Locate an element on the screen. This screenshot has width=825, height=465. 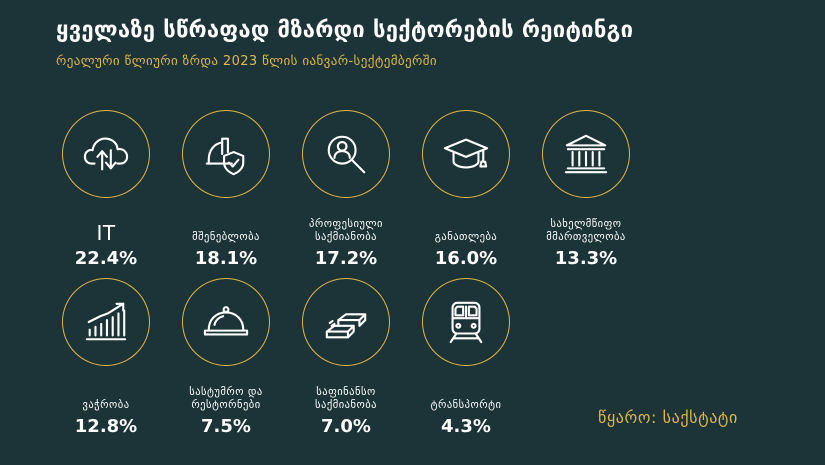
hardhat-shield-icon is located at coordinates (225, 156).